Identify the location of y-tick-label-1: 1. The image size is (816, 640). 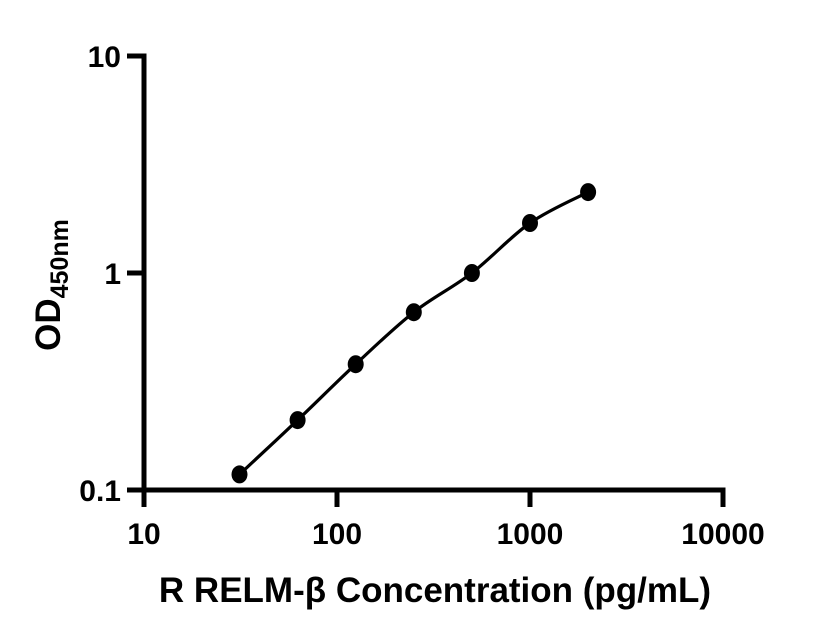
(112, 274).